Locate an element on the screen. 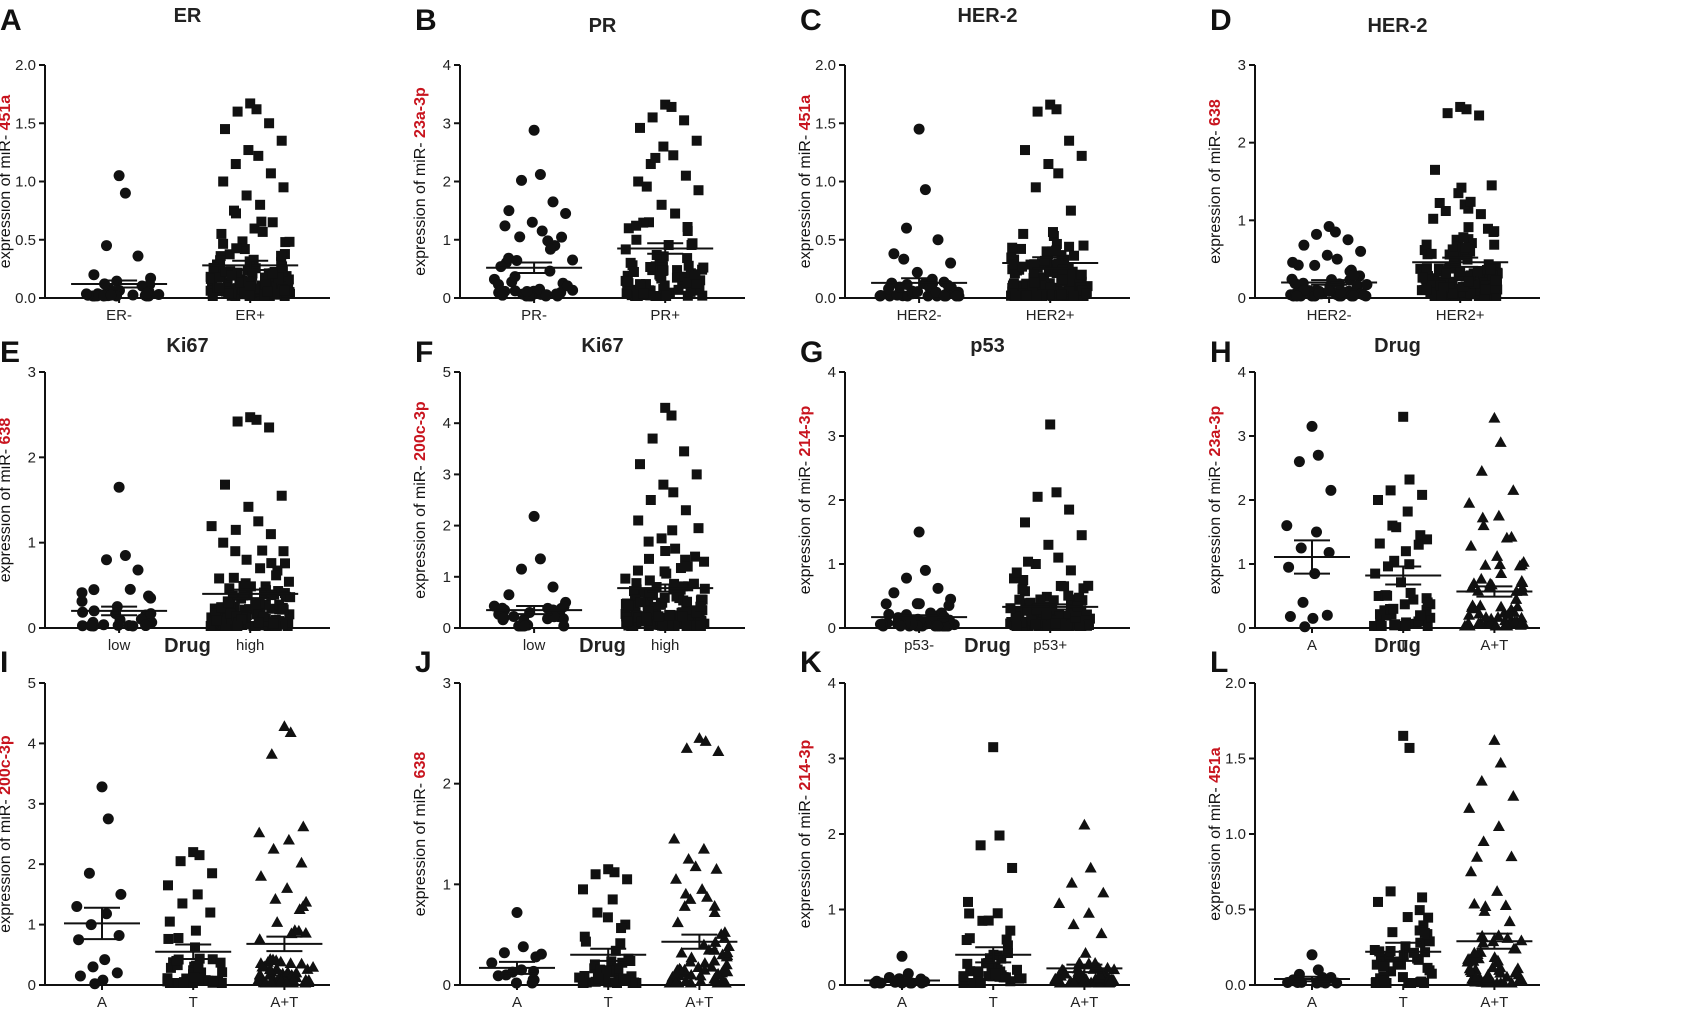  x-tick-label: high is located at coordinates (250, 645).